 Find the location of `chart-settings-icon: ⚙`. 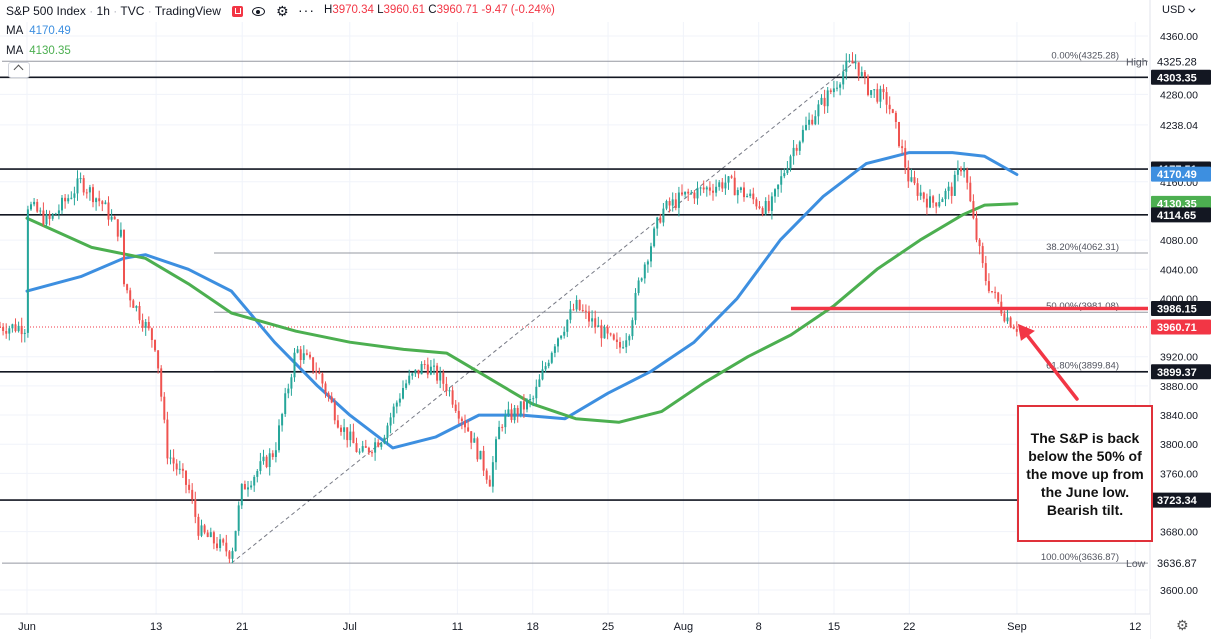

chart-settings-icon: ⚙ is located at coordinates (1182, 625).